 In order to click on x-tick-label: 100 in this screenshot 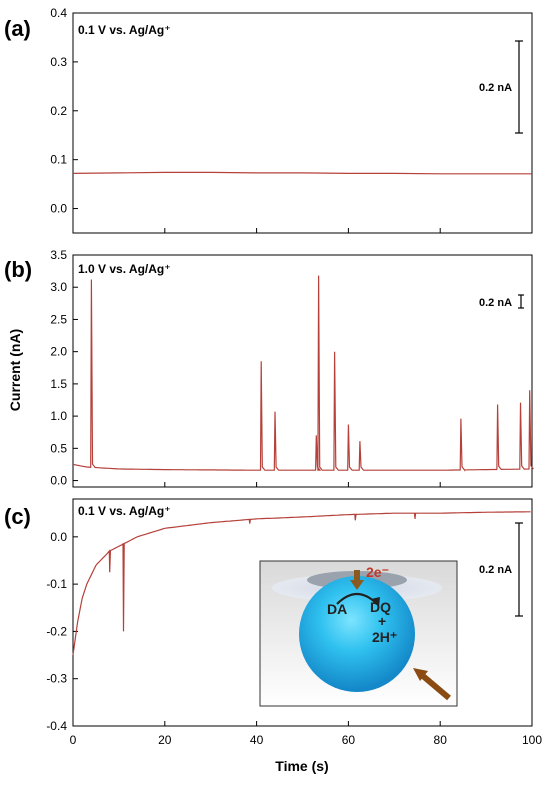, I will do `click(532, 740)`.